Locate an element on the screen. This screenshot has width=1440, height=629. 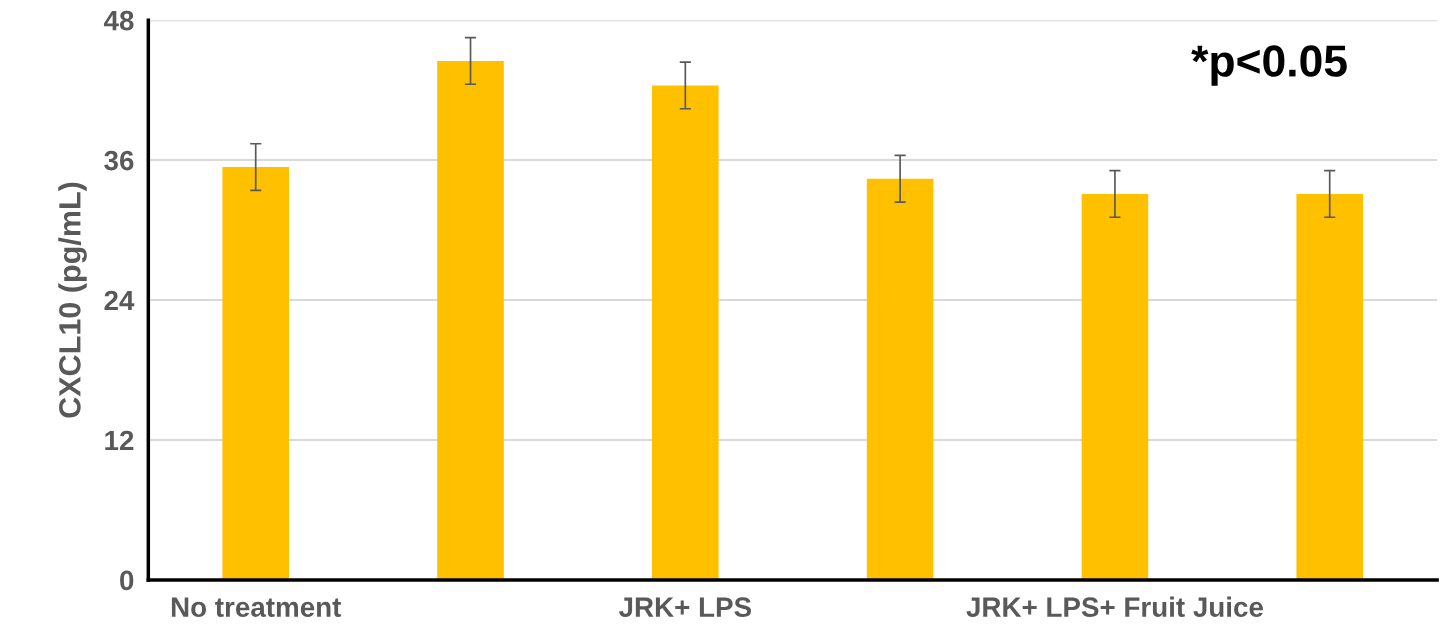
x-tick-label: No treatment is located at coordinates (256, 607).